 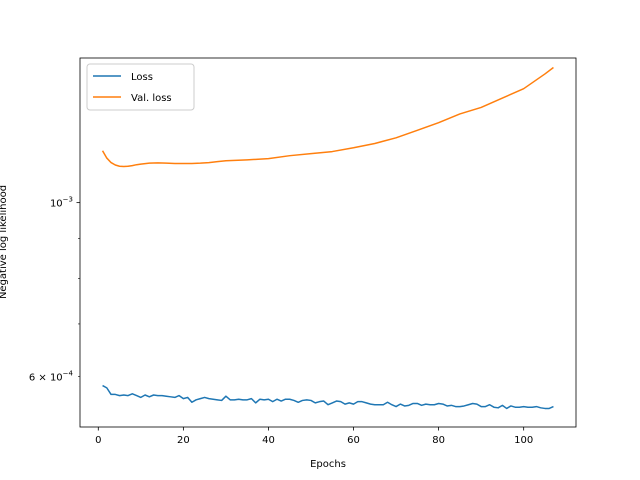 I want to click on x-tick-label: 100, so click(x=523, y=440).